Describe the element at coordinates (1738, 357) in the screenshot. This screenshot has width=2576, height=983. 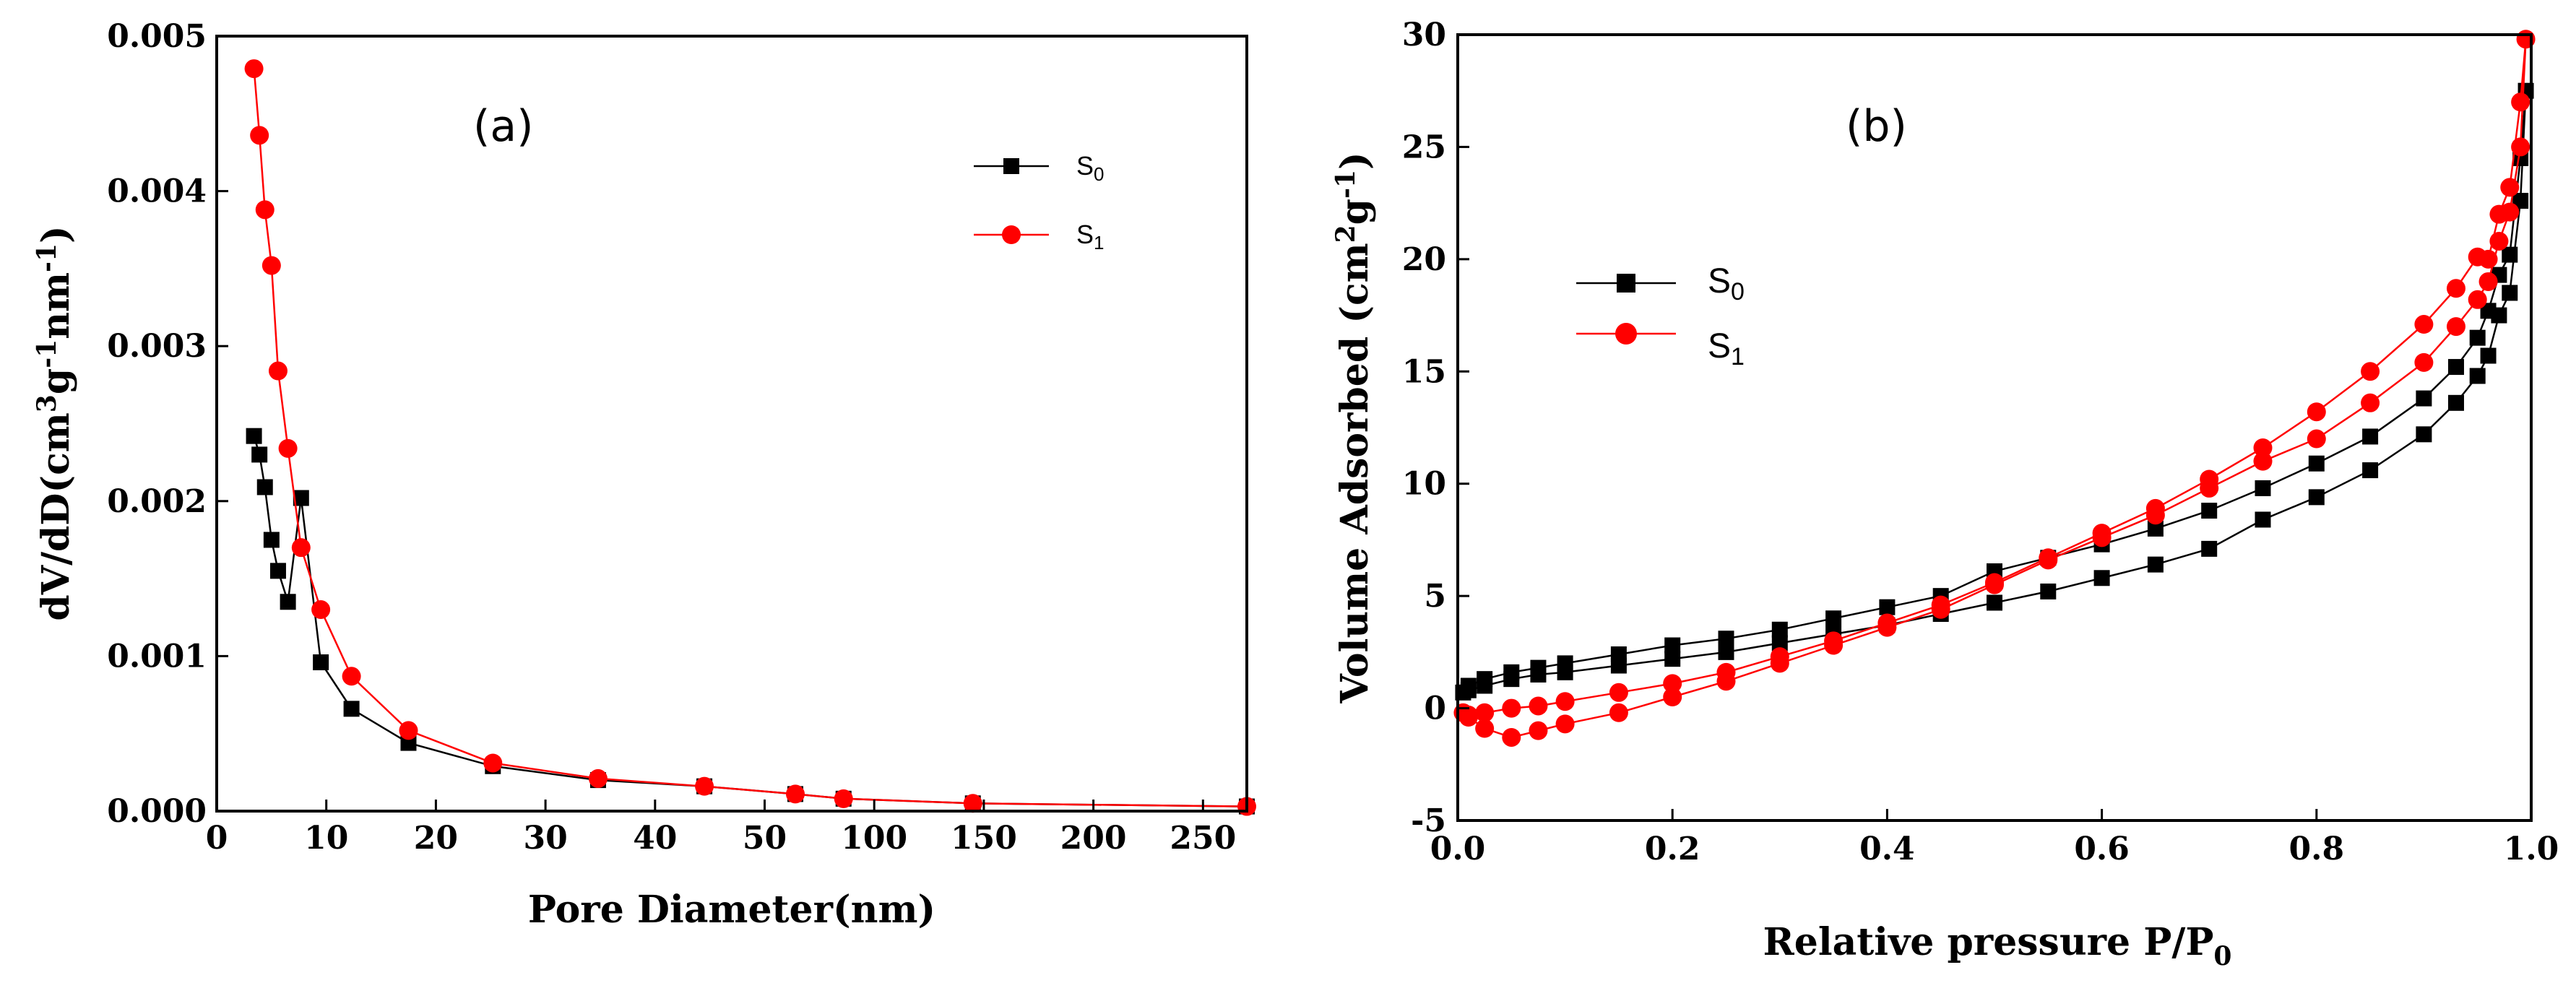
I see `chart-b-legend-s1-sub: 1` at that location.